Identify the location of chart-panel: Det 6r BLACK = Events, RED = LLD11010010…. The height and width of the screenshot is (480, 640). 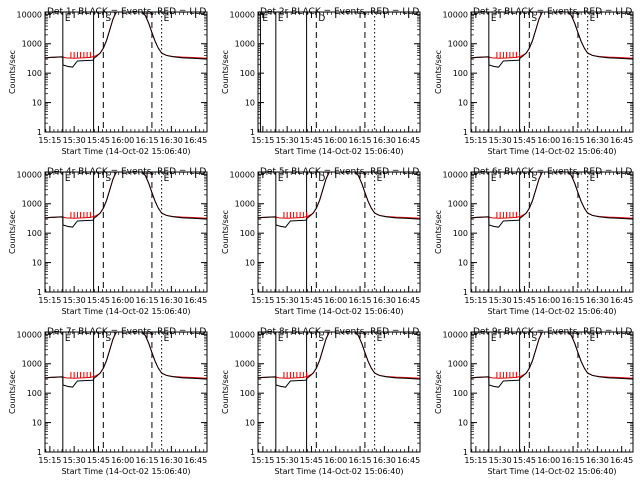
(534, 241).